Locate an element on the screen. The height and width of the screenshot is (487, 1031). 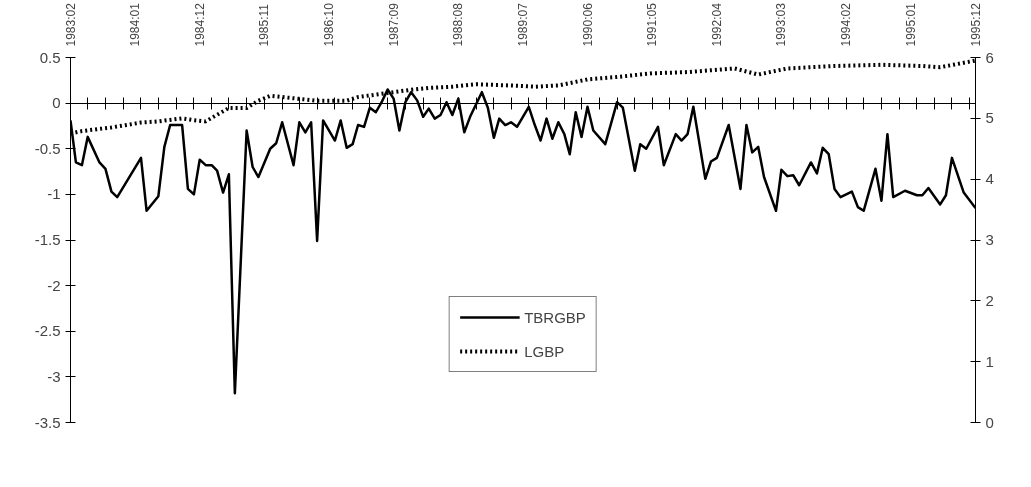
y-tick-label: 0.5 is located at coordinates (50, 57).